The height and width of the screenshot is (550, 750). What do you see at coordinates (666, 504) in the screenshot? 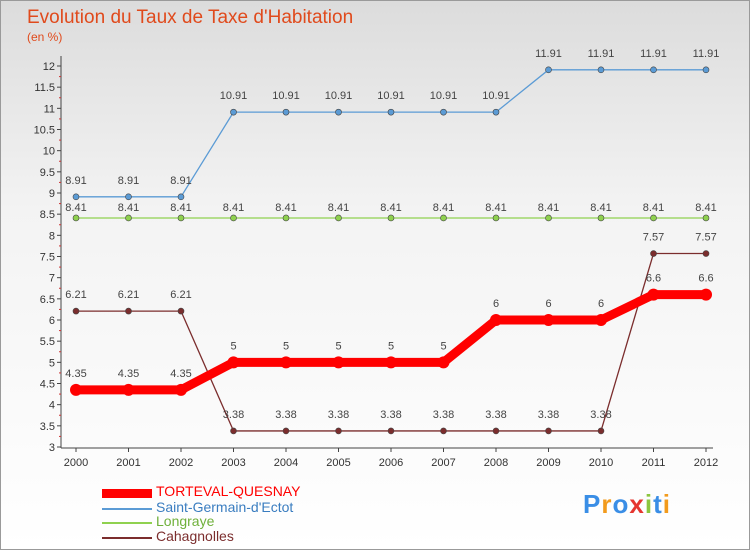
I see `logo-letter: i` at bounding box center [666, 504].